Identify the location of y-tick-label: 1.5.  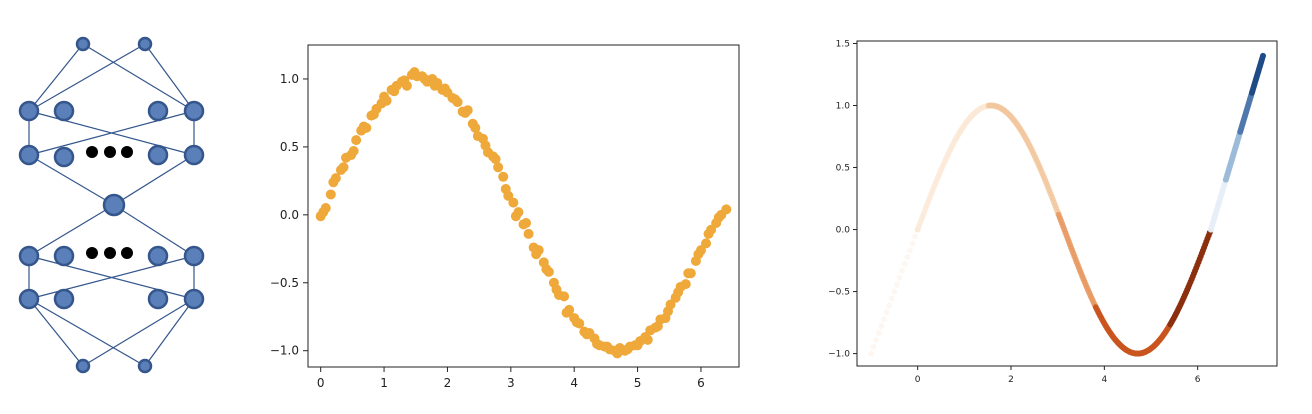
(843, 44).